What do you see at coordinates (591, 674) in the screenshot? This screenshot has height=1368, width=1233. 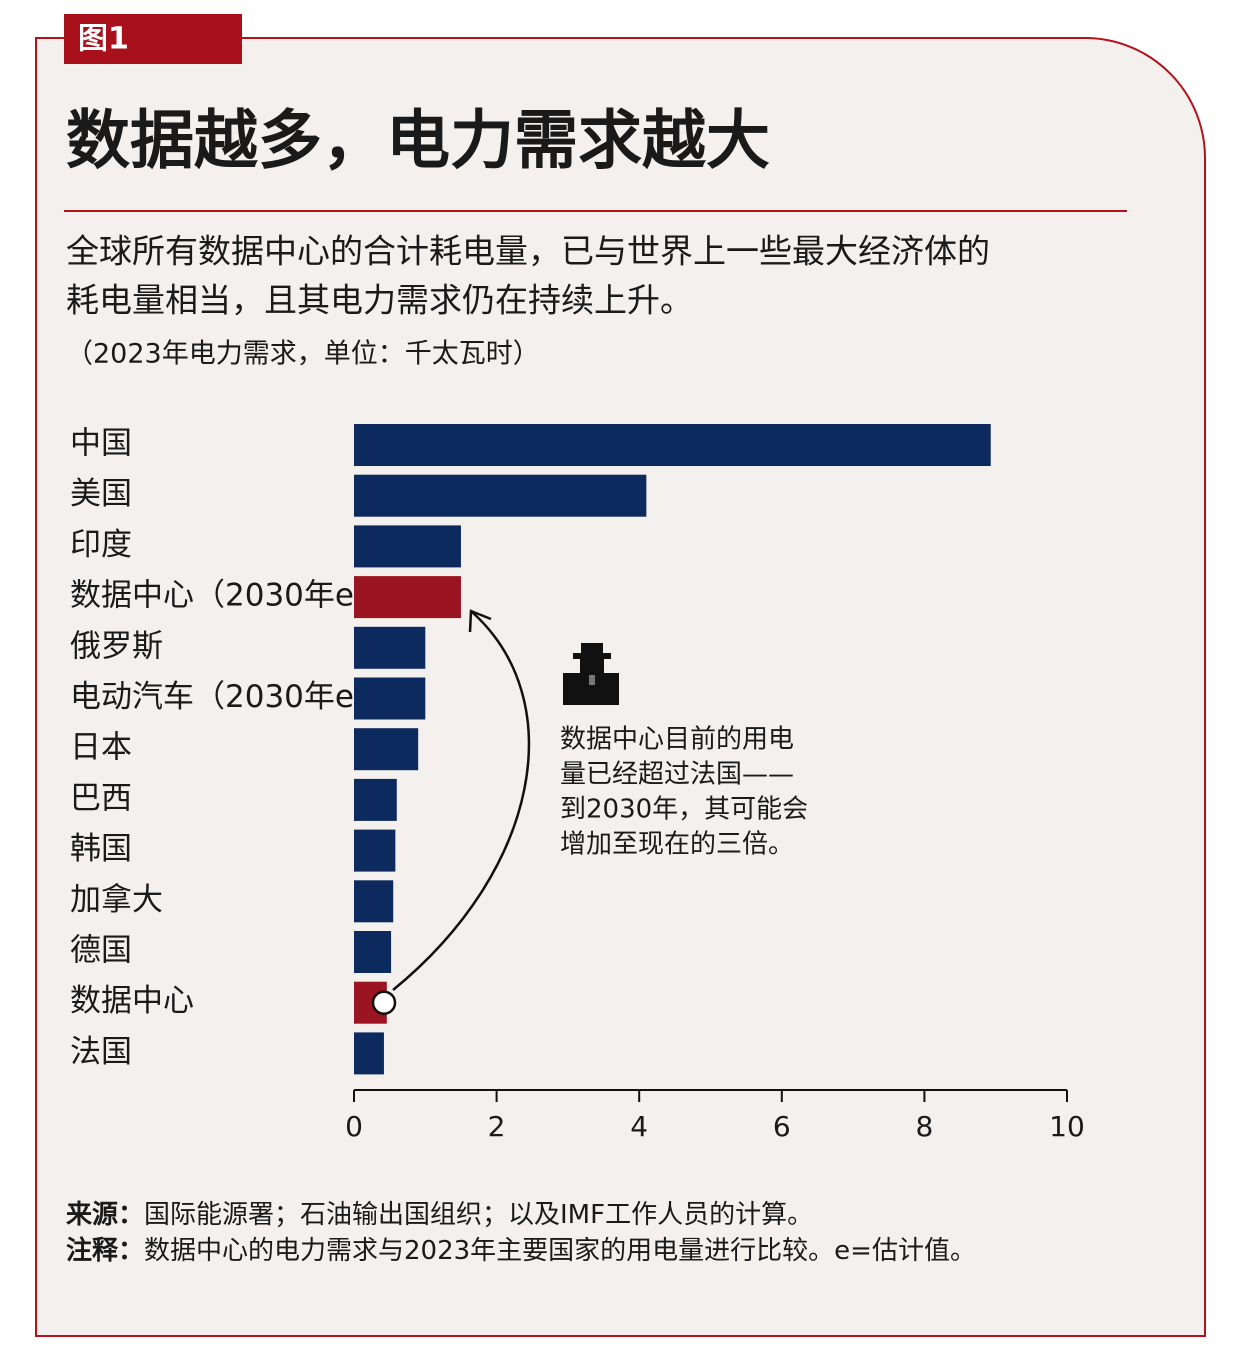 I see `icon` at bounding box center [591, 674].